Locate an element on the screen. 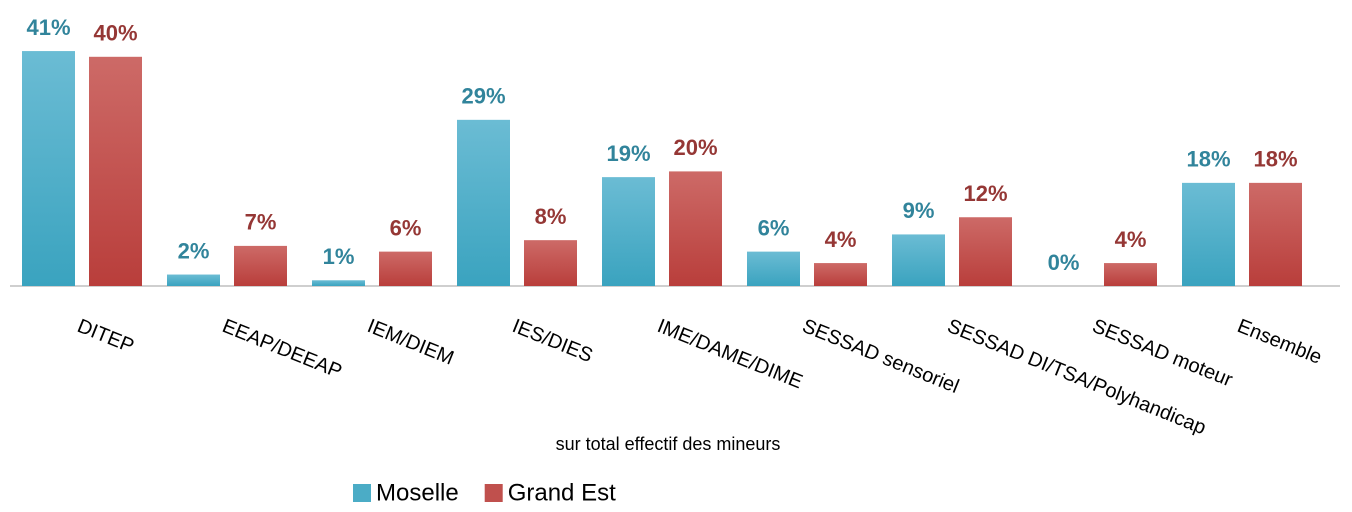 Image resolution: width=1352 pixels, height=512 pixels. x-tick-label: IES/DIES is located at coordinates (552, 341).